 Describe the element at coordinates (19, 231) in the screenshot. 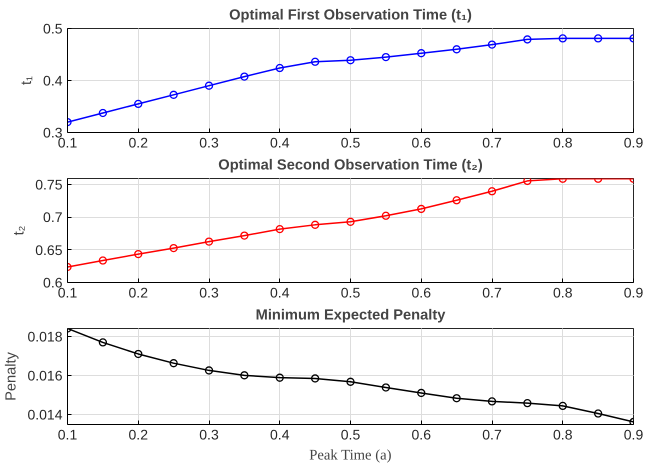

I see `y-axis-title: t₂` at that location.